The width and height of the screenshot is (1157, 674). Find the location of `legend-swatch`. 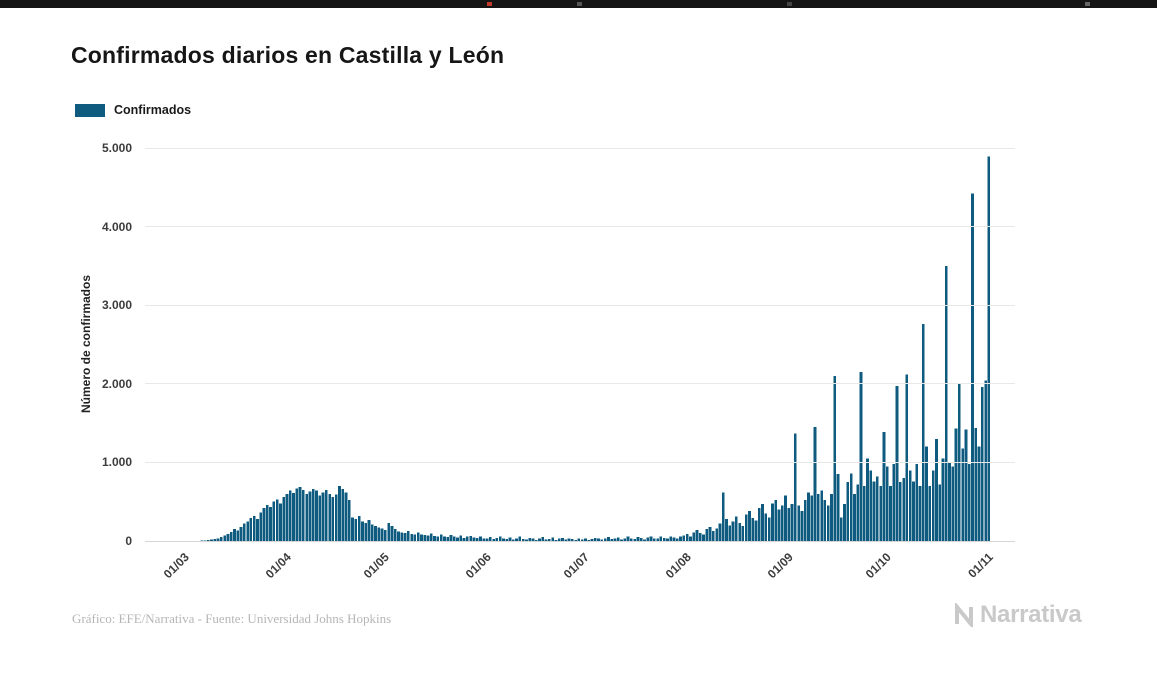

legend-swatch is located at coordinates (90, 110).